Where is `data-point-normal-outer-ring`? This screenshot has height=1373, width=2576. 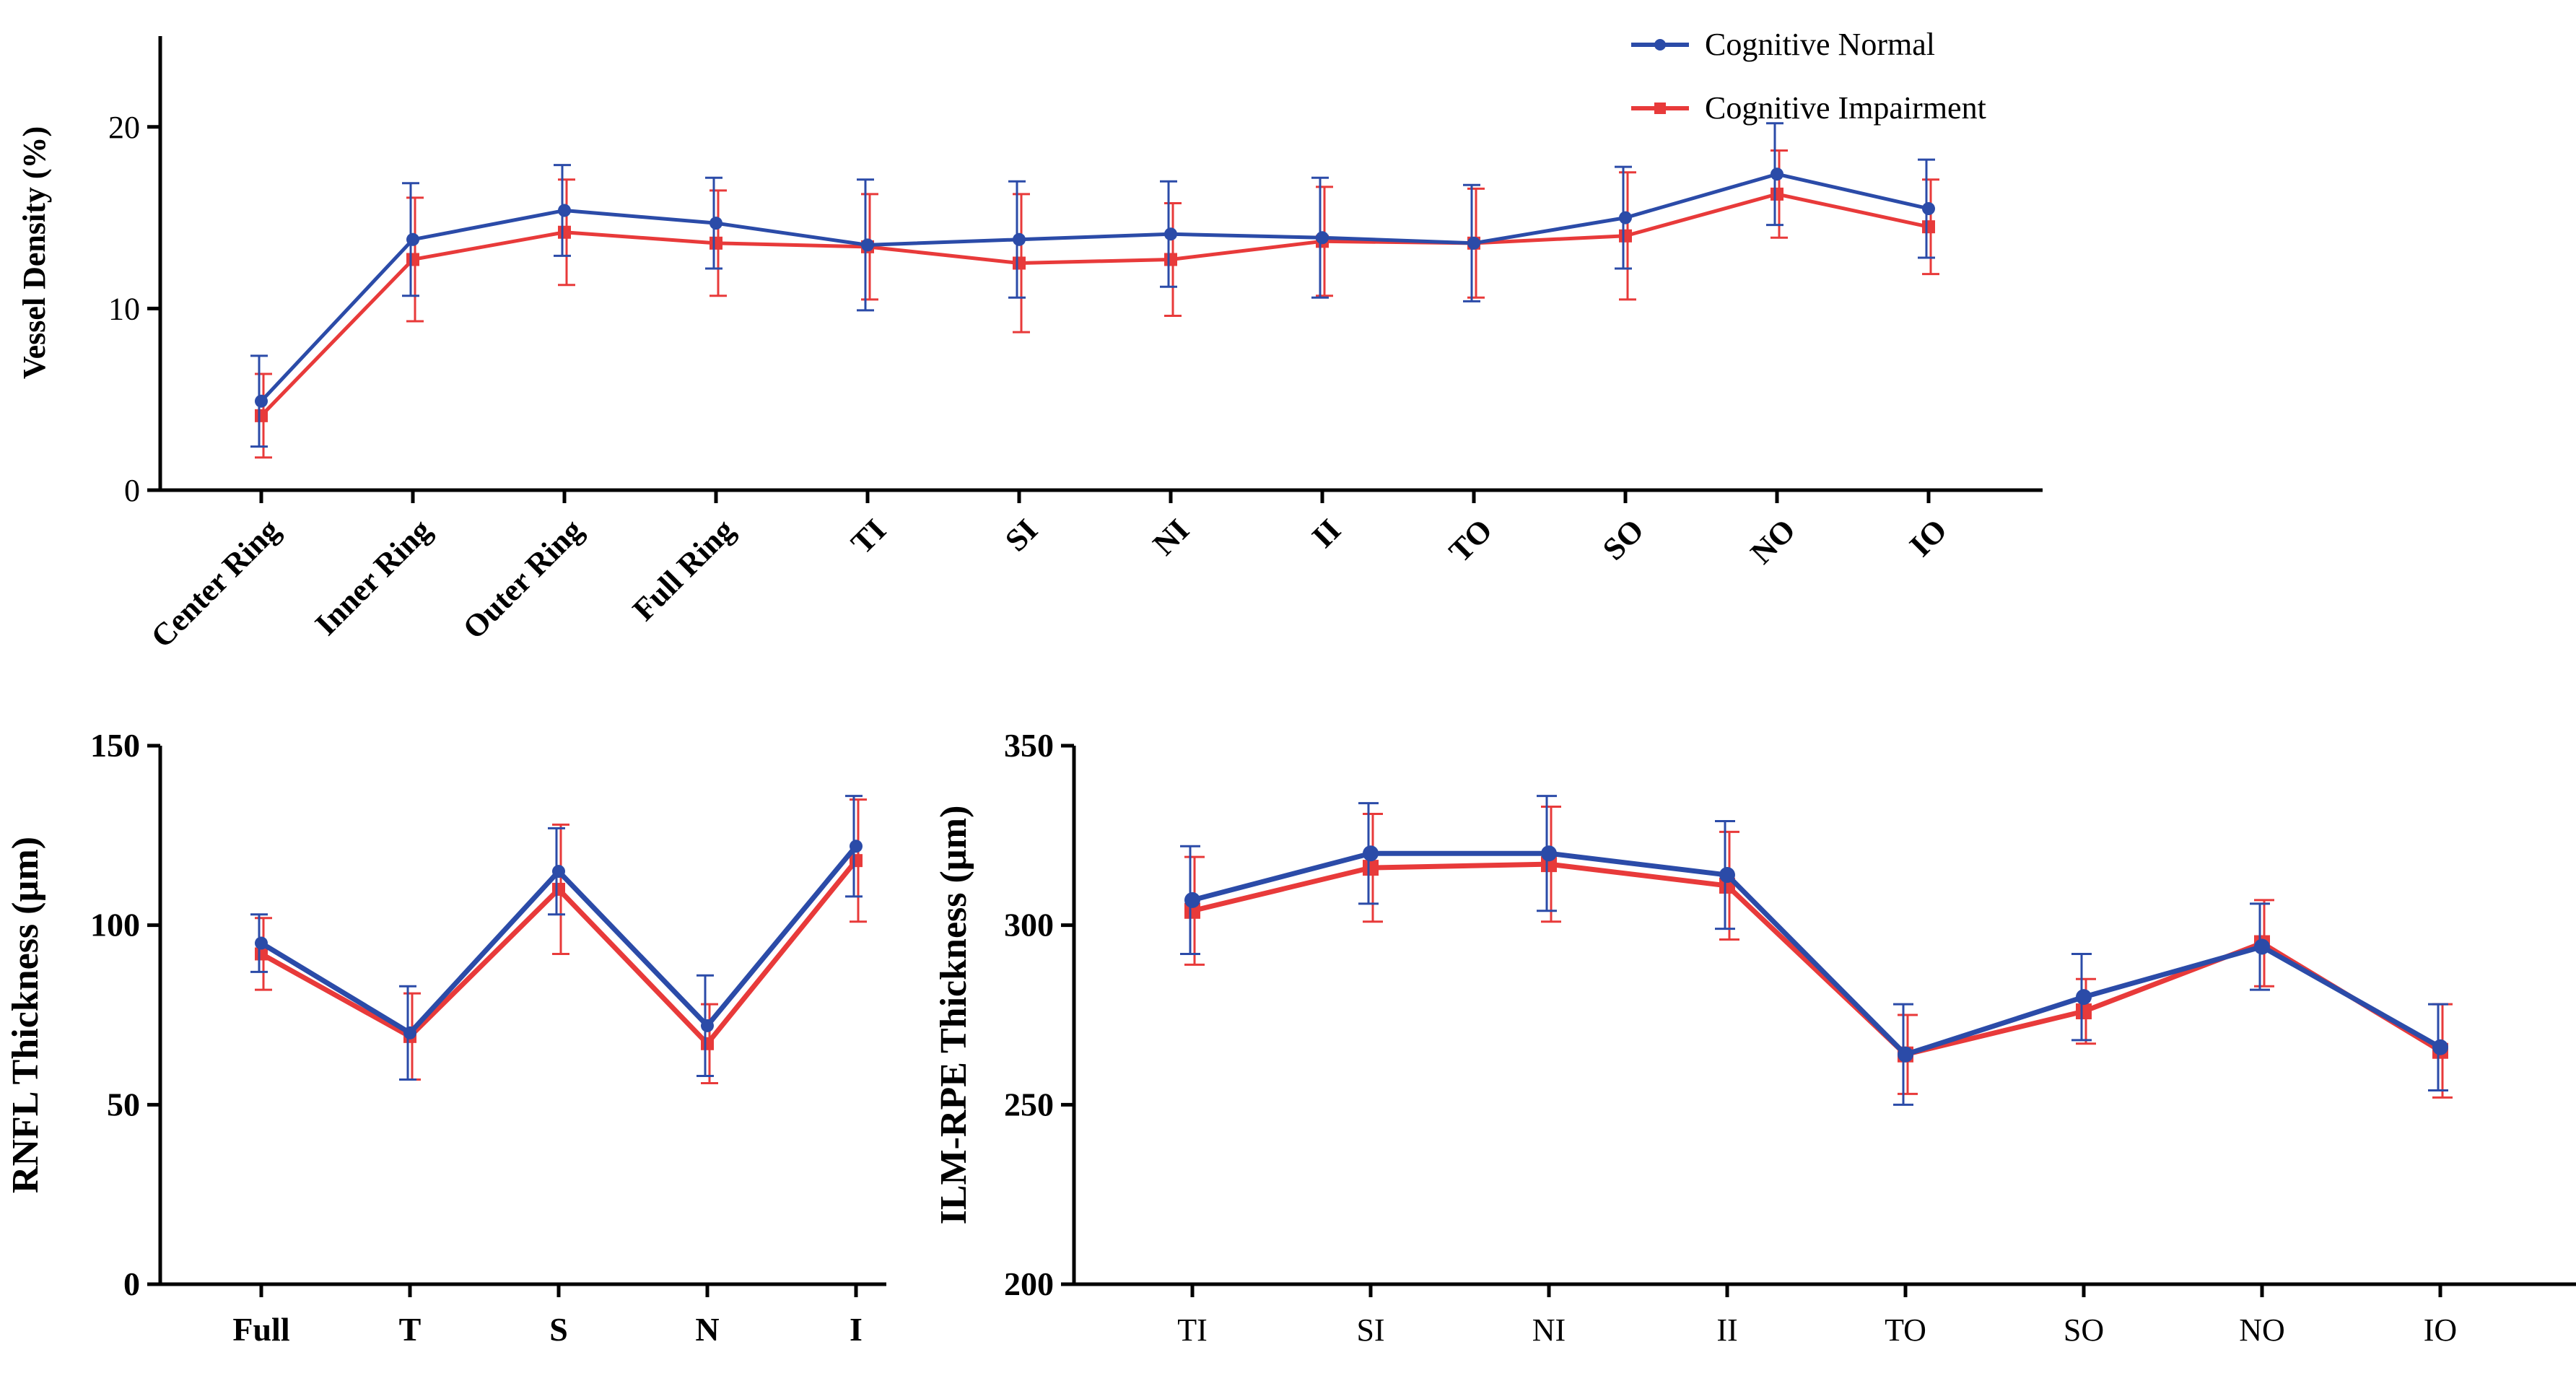
data-point-normal-outer-ring is located at coordinates (564, 210).